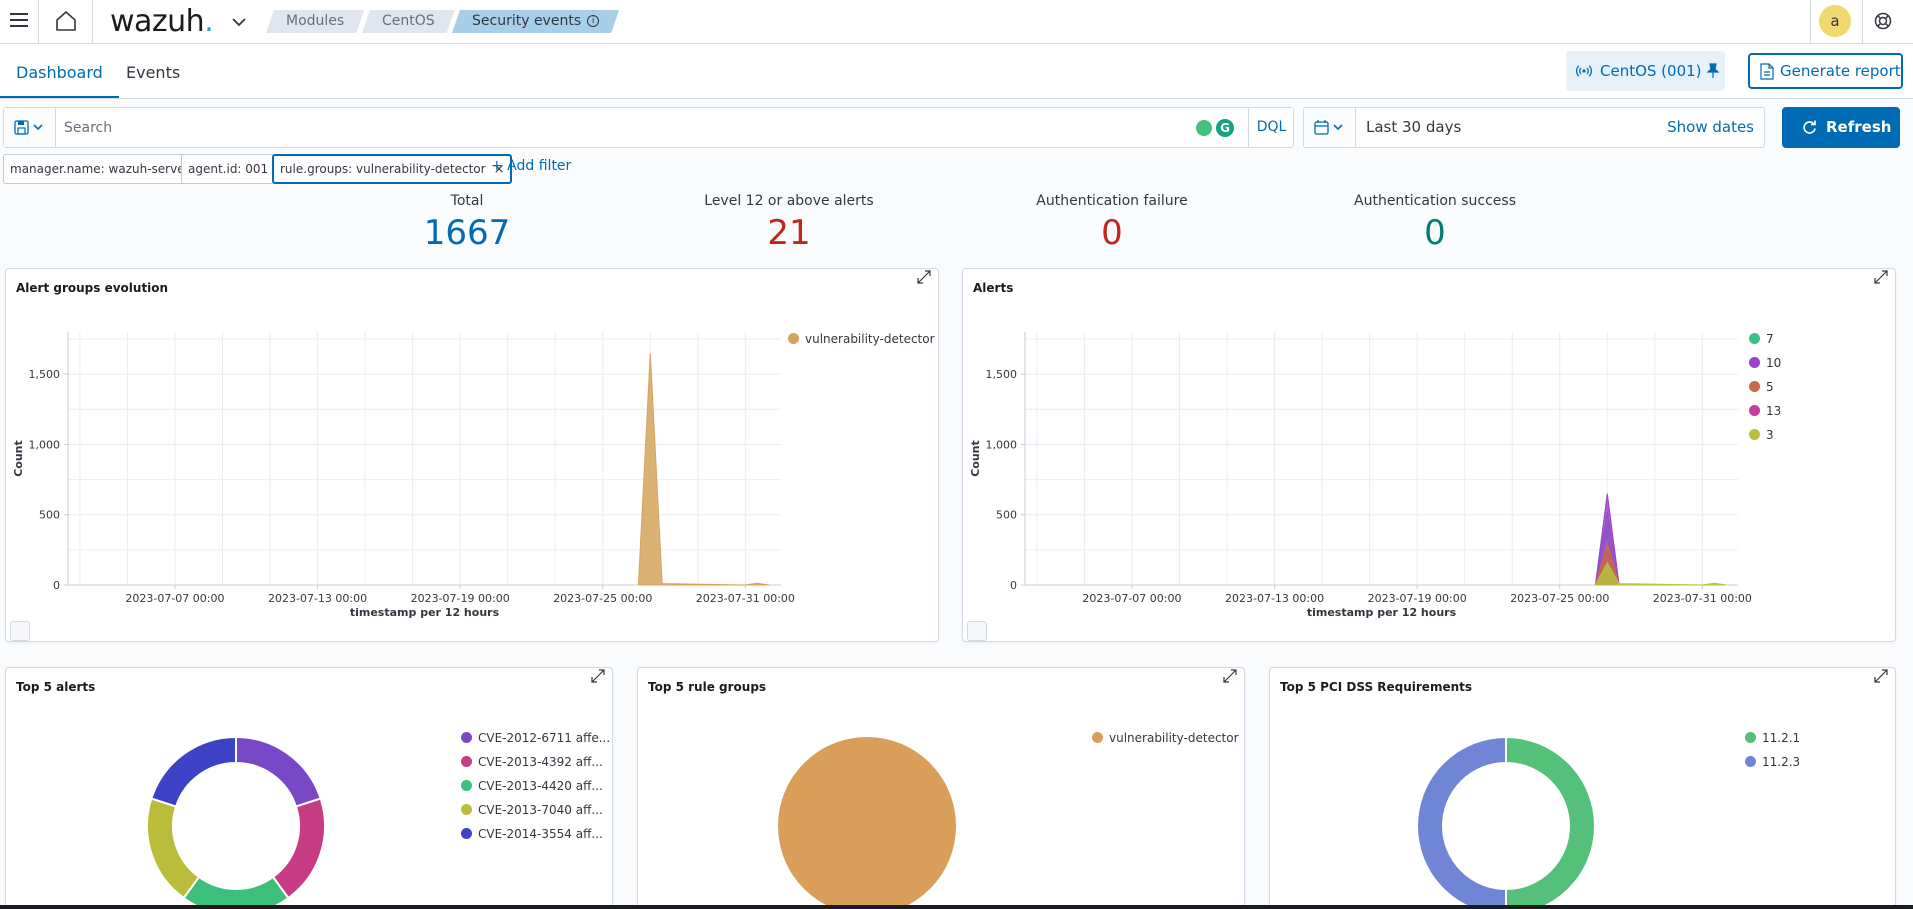  What do you see at coordinates (1534, 127) in the screenshot?
I see `date-picker: Last 30 days Show dates` at bounding box center [1534, 127].